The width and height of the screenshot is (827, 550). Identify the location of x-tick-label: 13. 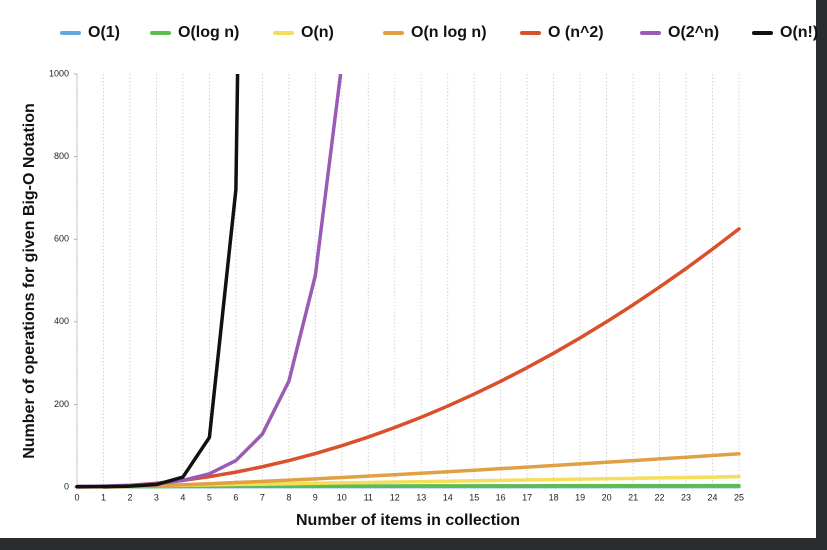
(421, 497).